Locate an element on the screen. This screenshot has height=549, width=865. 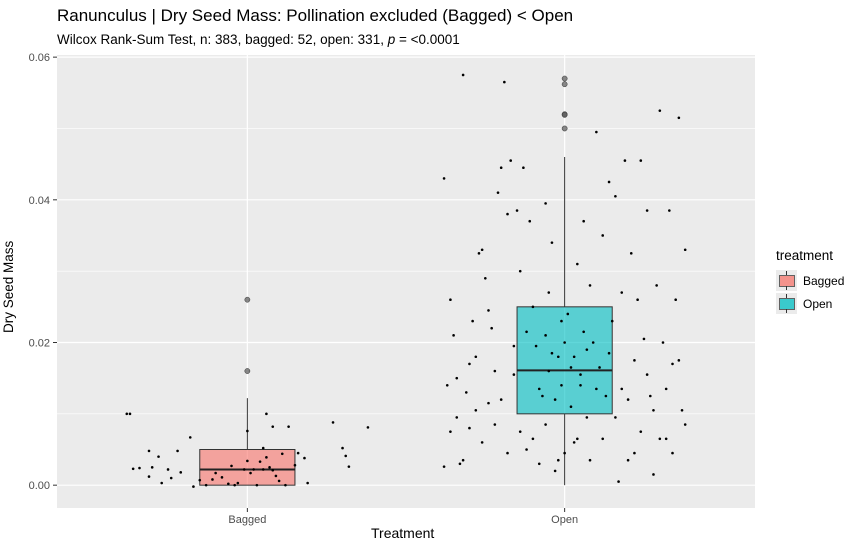
box-open is located at coordinates (564, 360).